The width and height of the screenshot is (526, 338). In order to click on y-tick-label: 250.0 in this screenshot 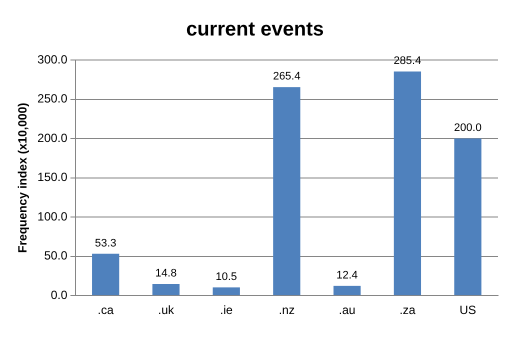, I will do `click(52, 99)`.